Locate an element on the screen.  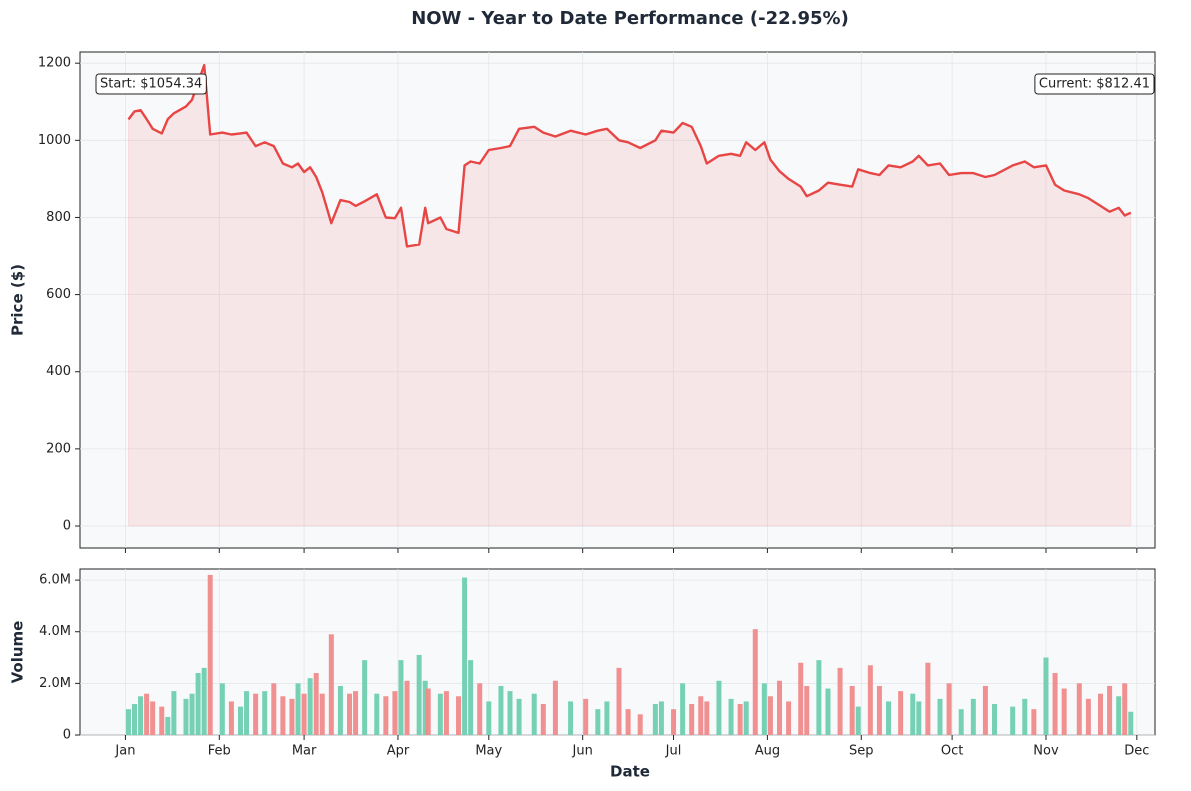
x-tick-label: Jun is located at coordinates (582, 751).